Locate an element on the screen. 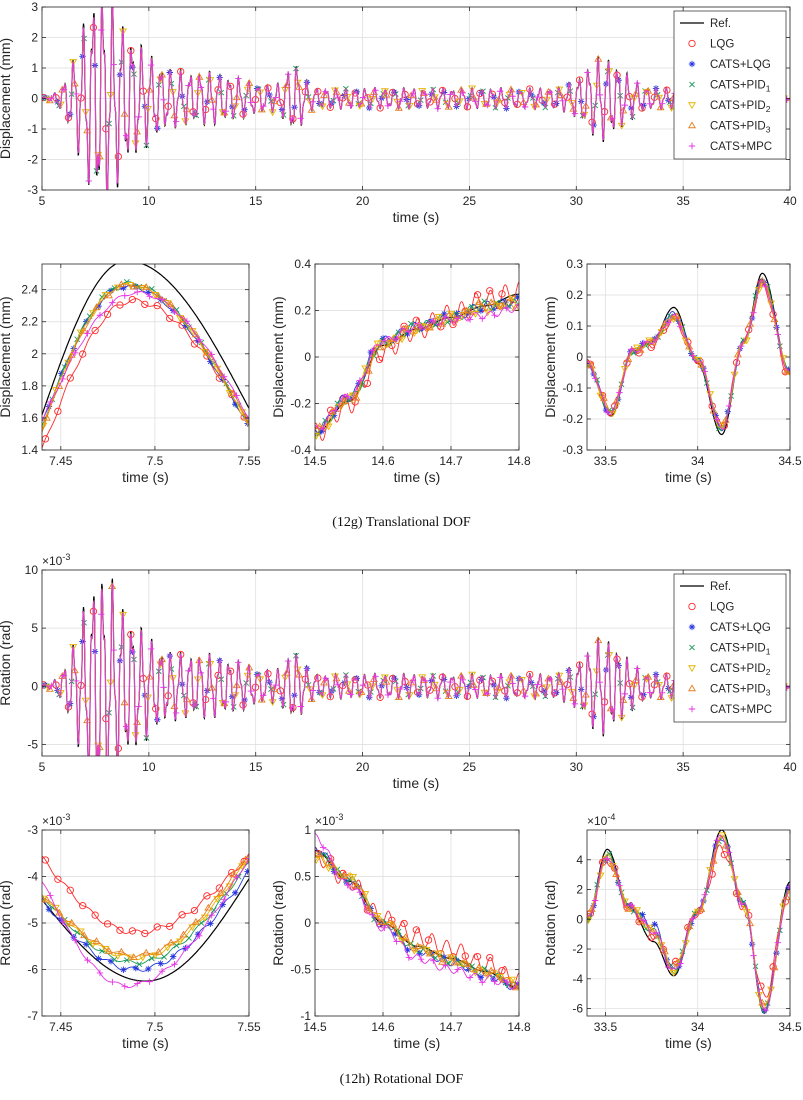  series-line-cats-pid2 is located at coordinates (417, 921).